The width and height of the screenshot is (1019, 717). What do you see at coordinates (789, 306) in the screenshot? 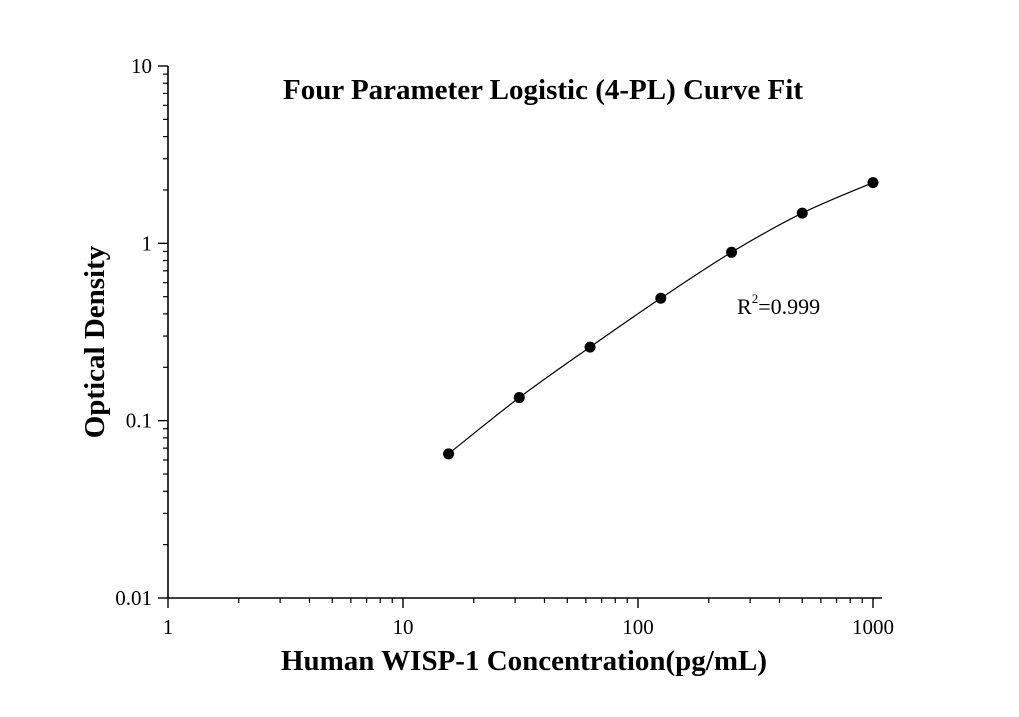
I see `r-squared-suffix: =0.999` at bounding box center [789, 306].